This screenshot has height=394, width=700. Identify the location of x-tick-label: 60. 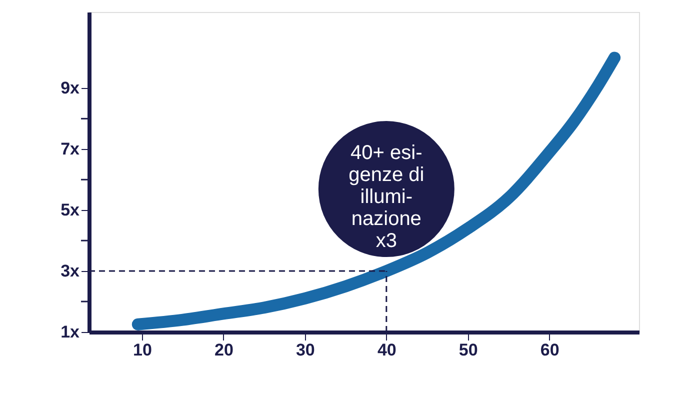
(550, 350).